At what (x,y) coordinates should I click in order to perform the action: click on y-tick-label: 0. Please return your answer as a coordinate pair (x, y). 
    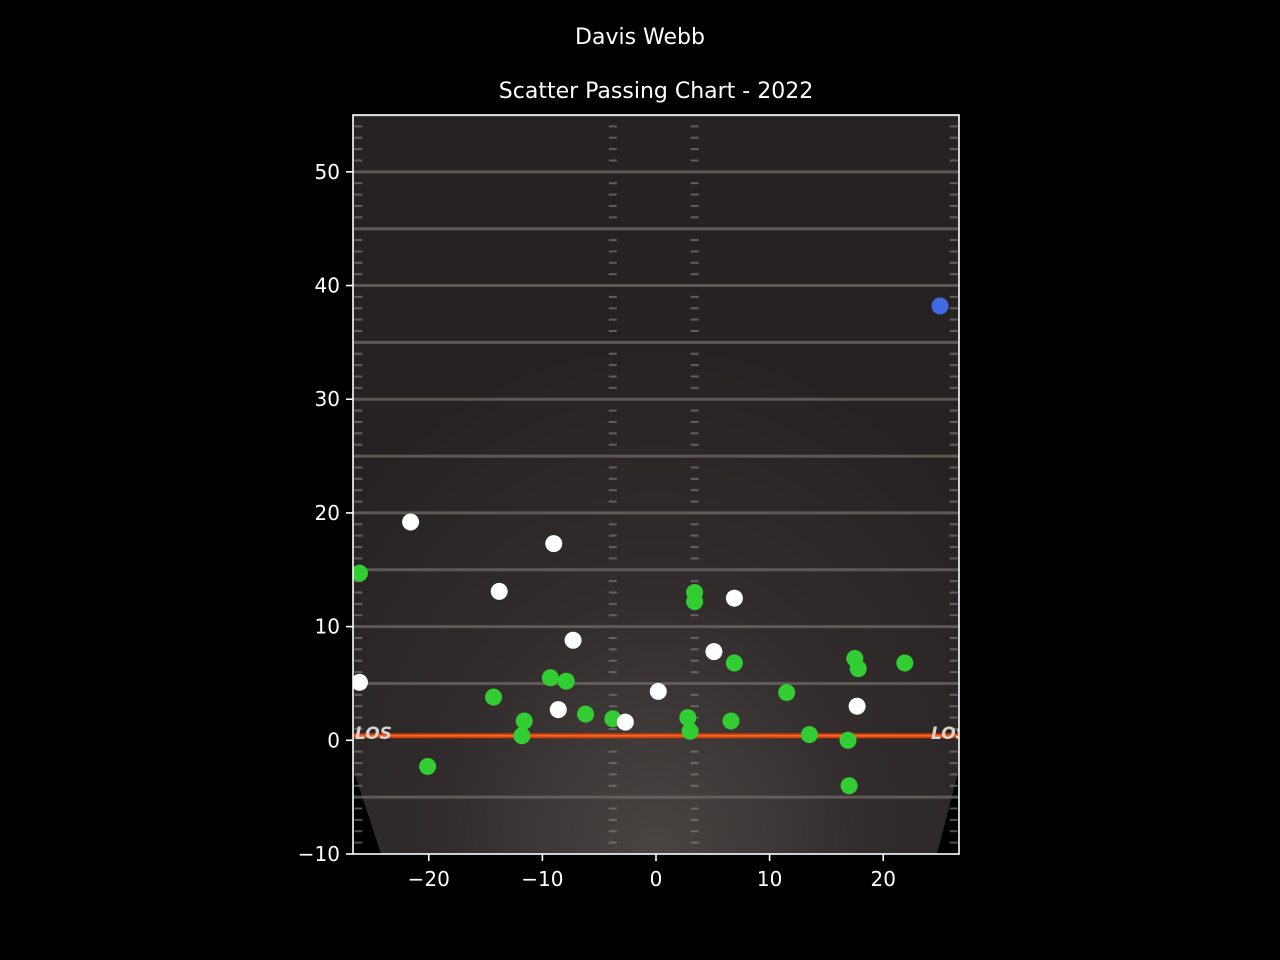
    Looking at the image, I should click on (333, 740).